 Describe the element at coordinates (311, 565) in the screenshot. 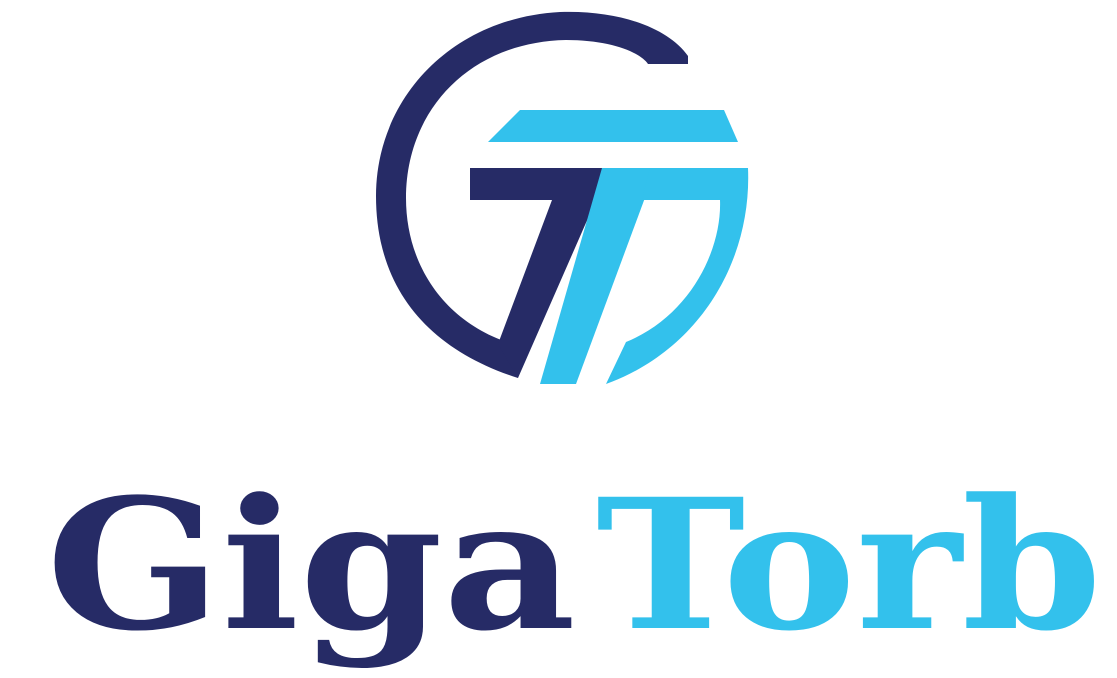

I see `brand-name-giga: Giga` at that location.